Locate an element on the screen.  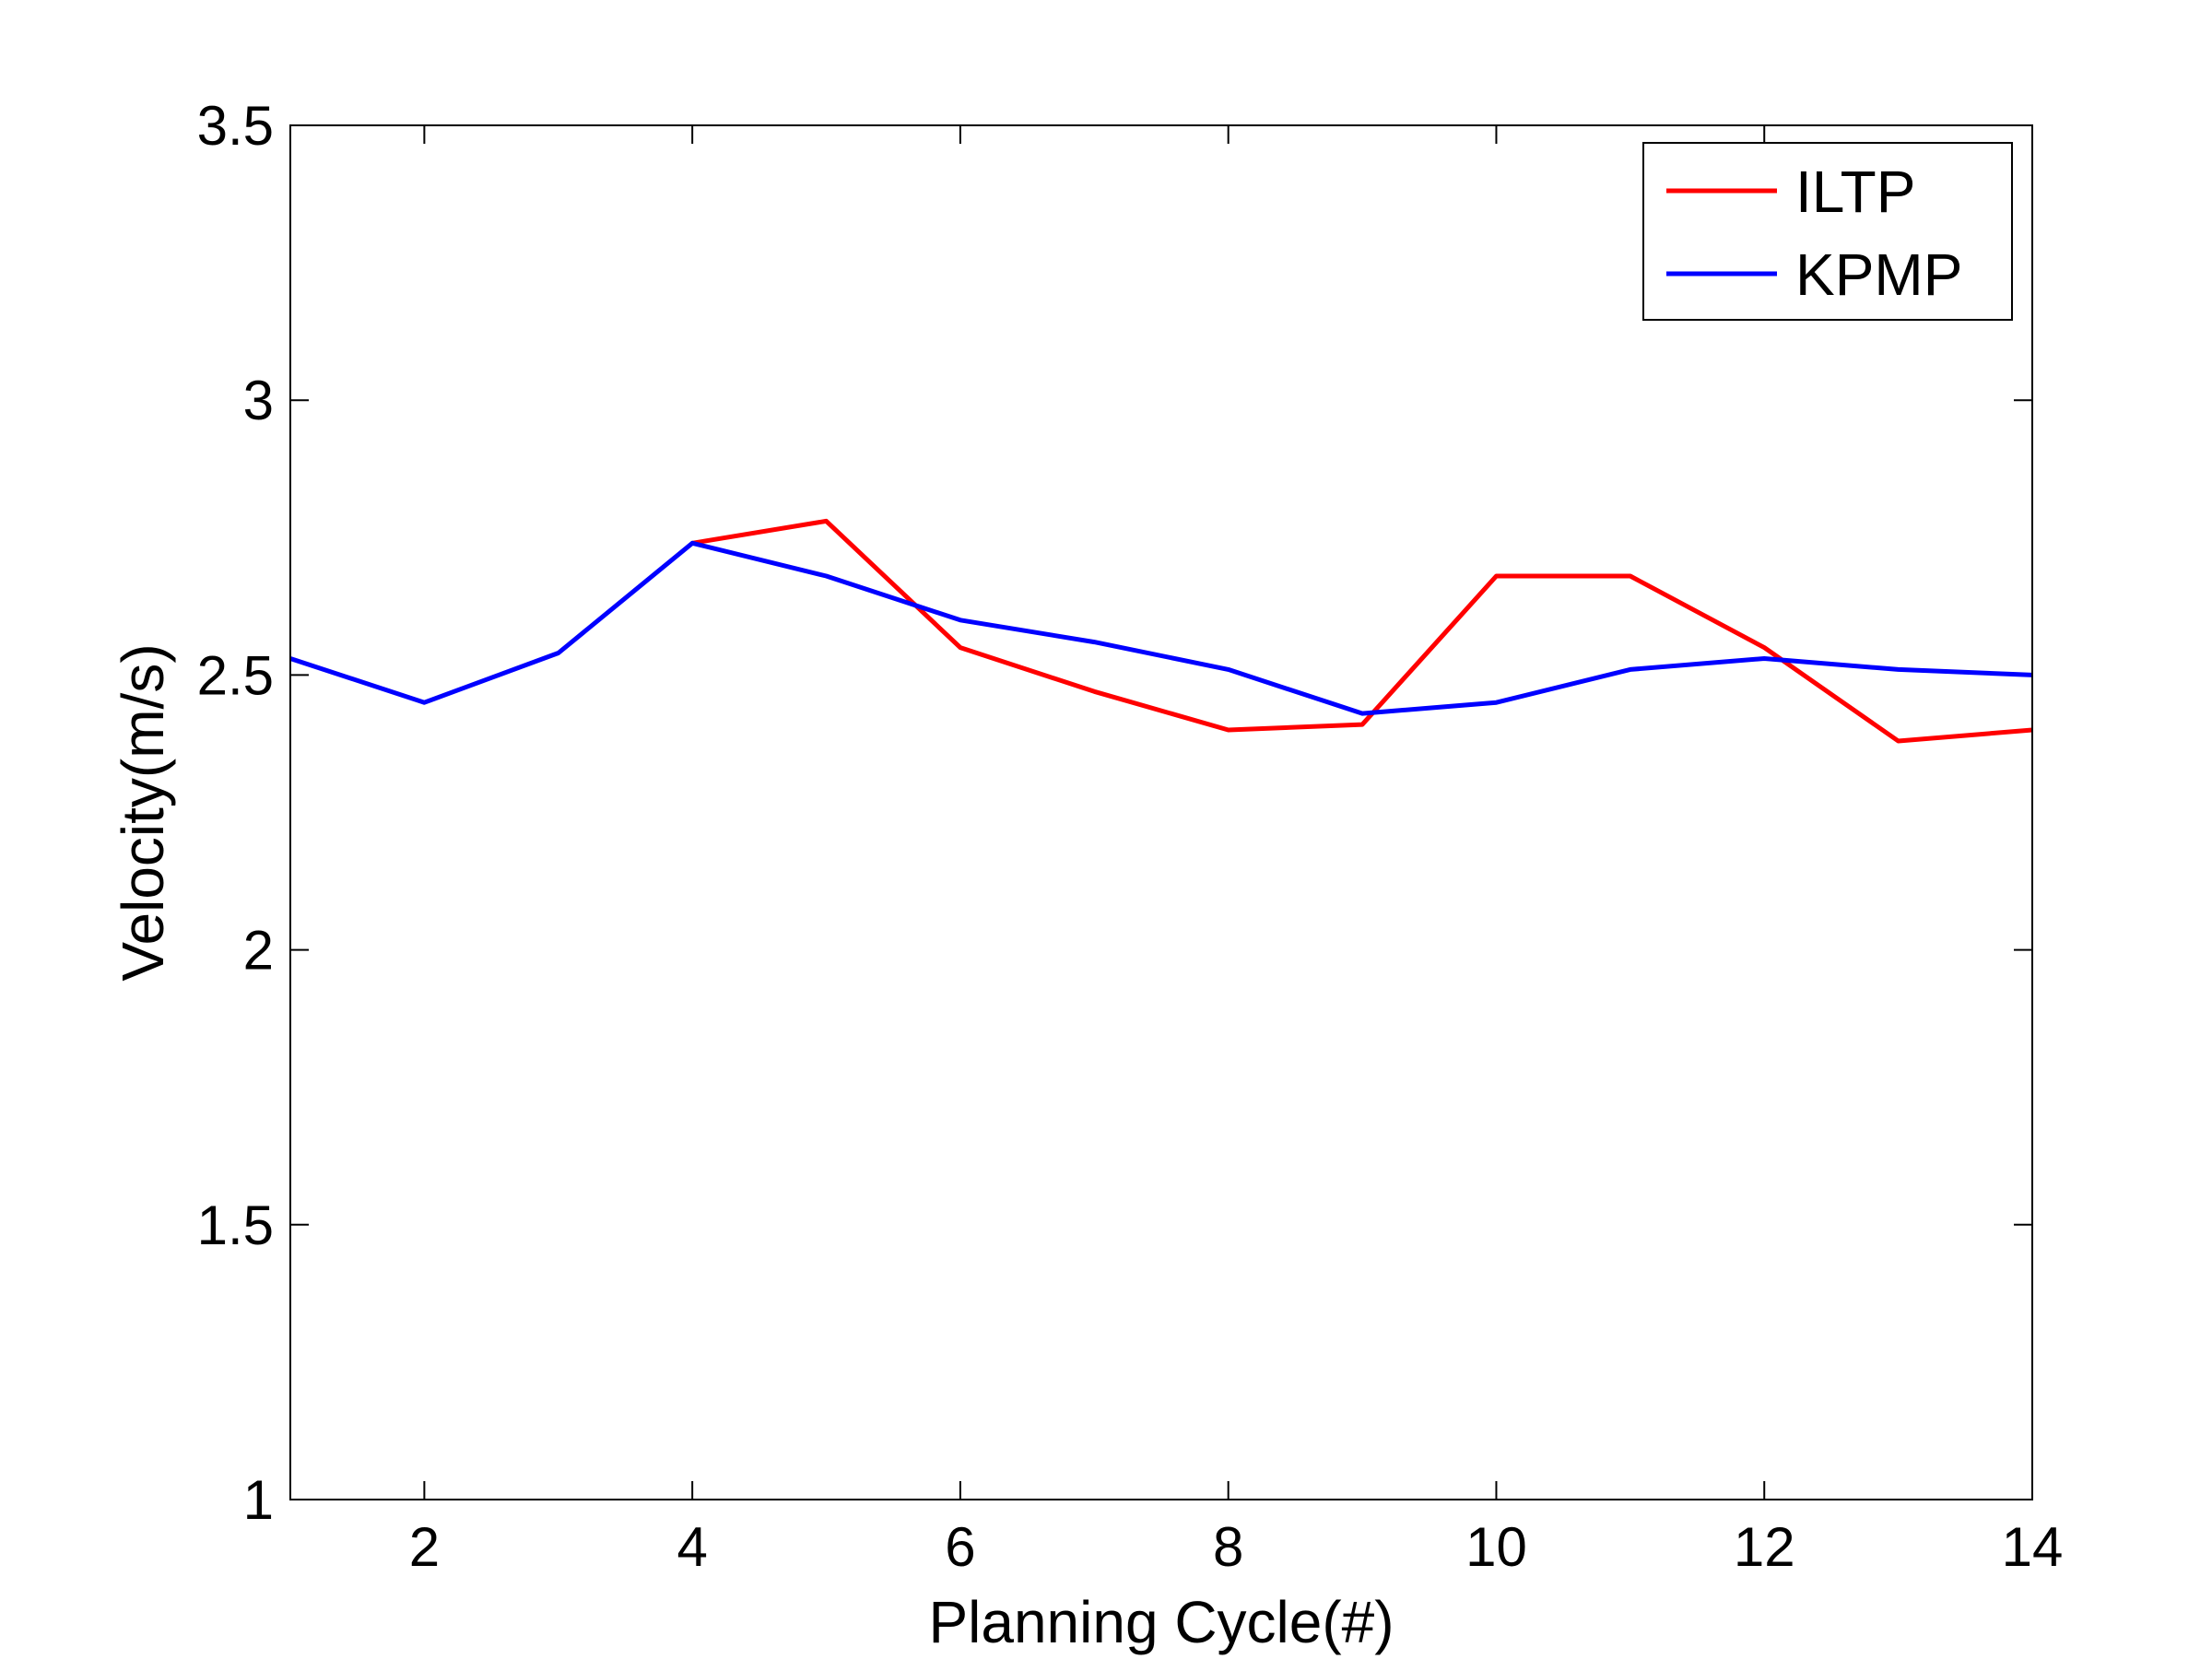
y-tick-label: 2.5 is located at coordinates (235, 675).